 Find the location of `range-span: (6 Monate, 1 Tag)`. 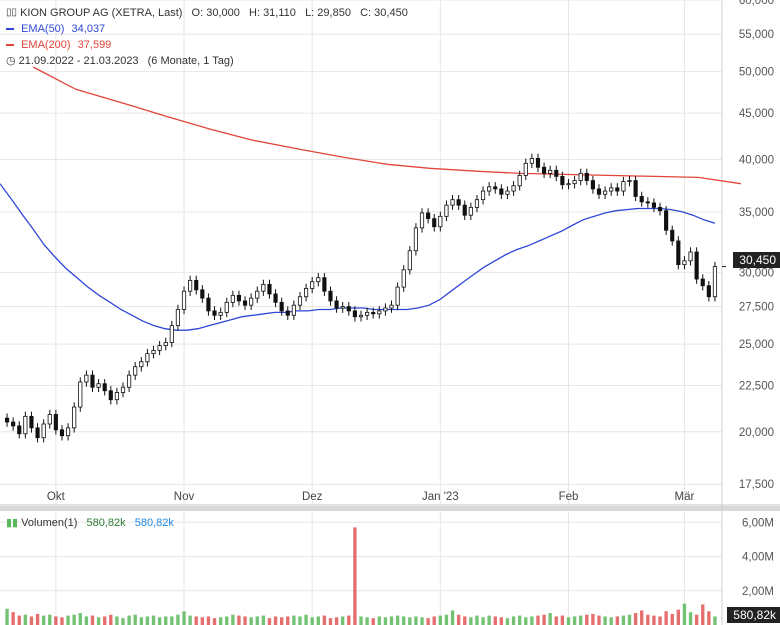

range-span: (6 Monate, 1 Tag) is located at coordinates (190, 61).